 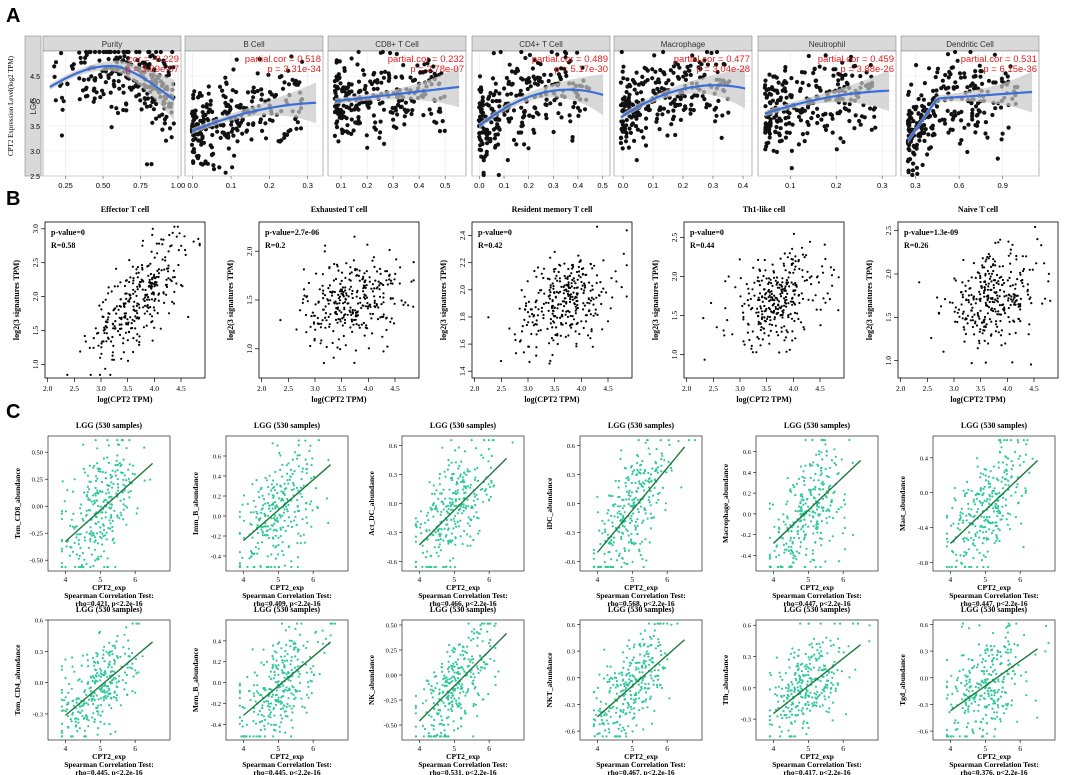 I want to click on r-label: R=0.42, so click(x=490, y=245).